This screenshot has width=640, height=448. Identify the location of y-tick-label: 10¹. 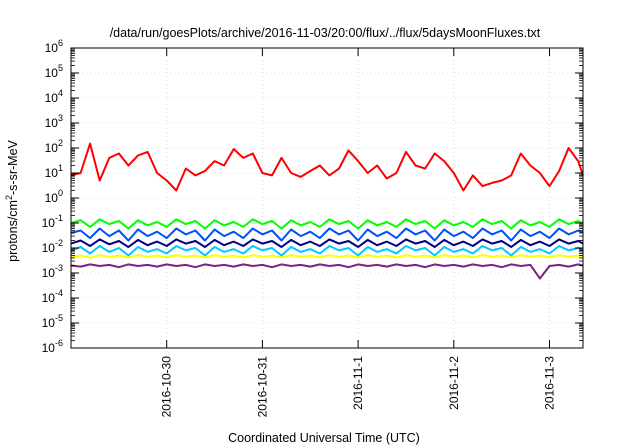
(54, 171).